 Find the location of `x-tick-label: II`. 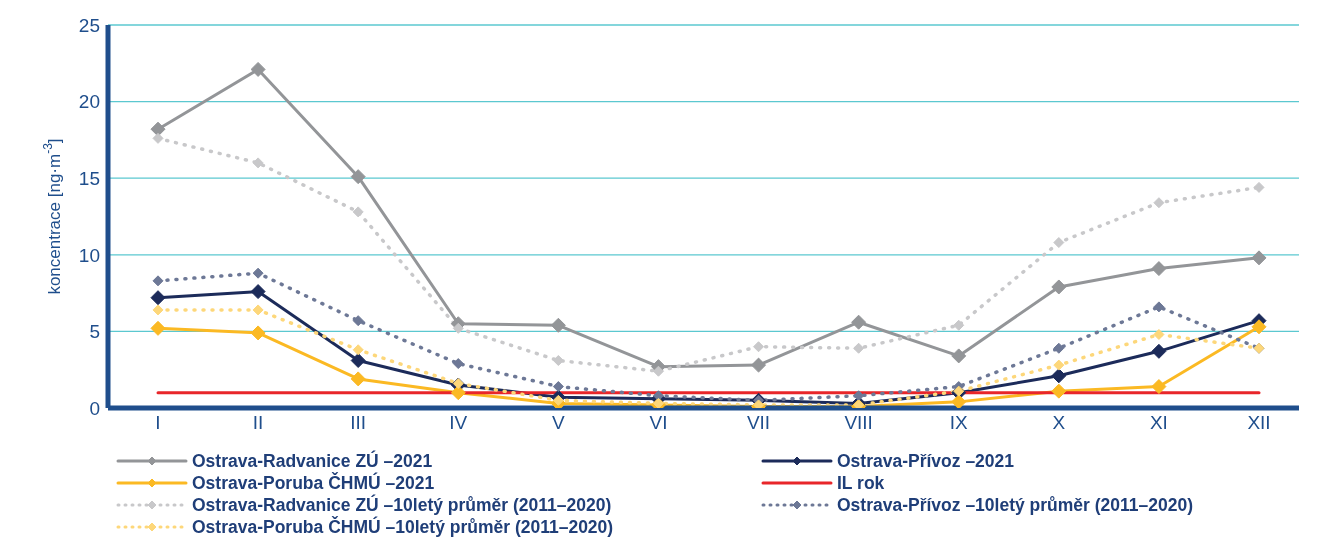

x-tick-label: II is located at coordinates (258, 423).